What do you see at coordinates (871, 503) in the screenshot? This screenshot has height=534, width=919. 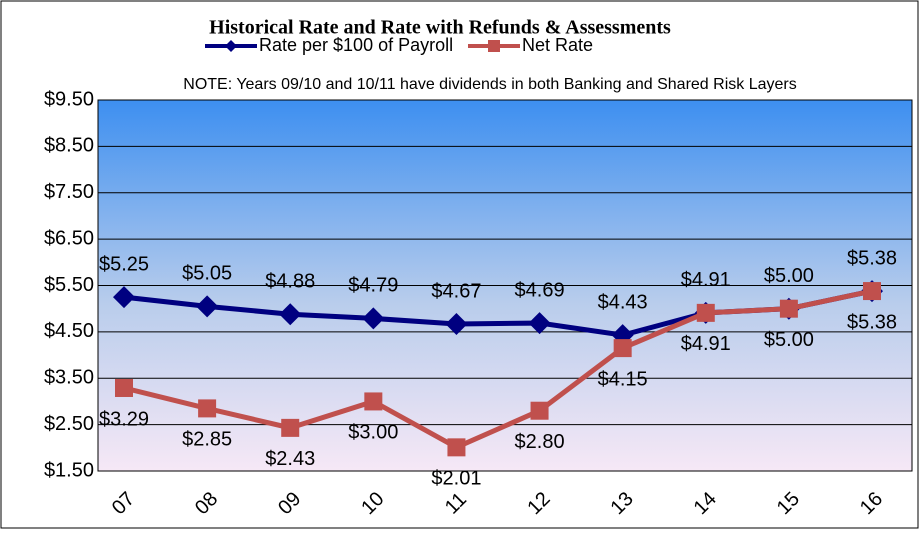 I see `x-tick-label: 16` at bounding box center [871, 503].